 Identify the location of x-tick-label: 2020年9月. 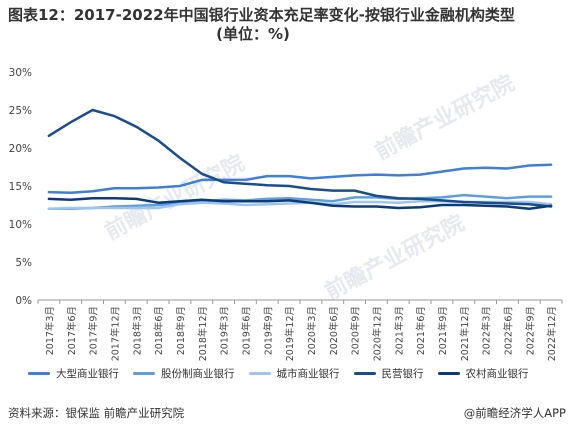
(356, 330).